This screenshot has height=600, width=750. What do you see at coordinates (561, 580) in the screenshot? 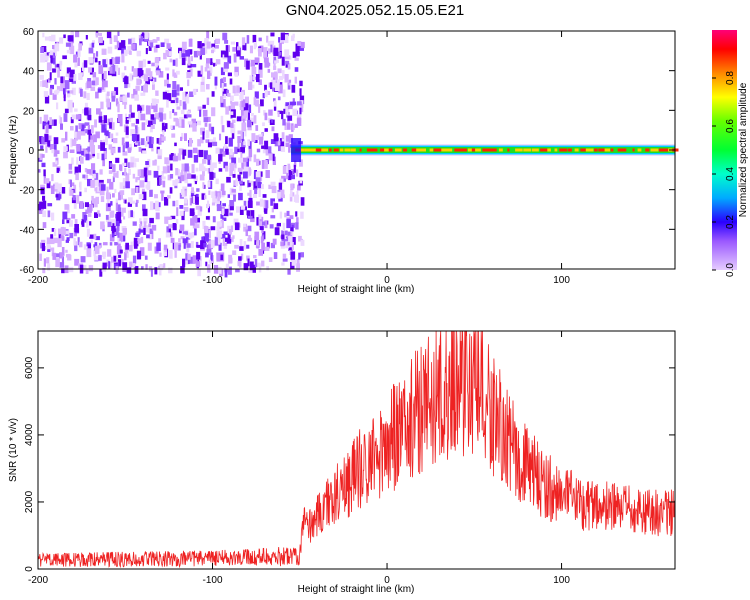
I see `snr-x-tick-label: 100` at bounding box center [561, 580].